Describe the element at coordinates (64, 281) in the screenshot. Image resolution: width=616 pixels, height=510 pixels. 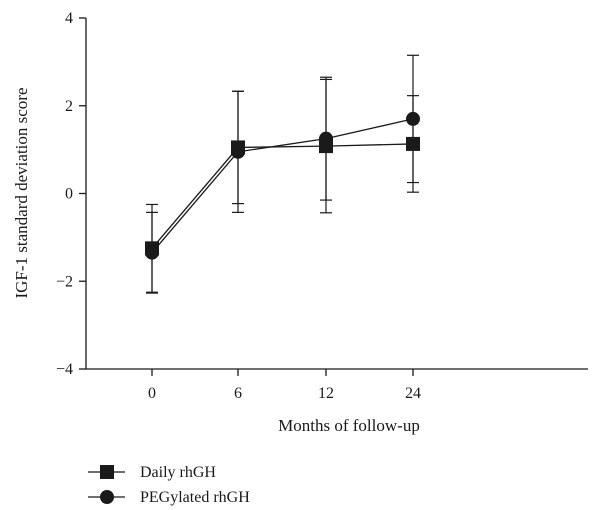
I see `y-tick-label: −2` at that location.